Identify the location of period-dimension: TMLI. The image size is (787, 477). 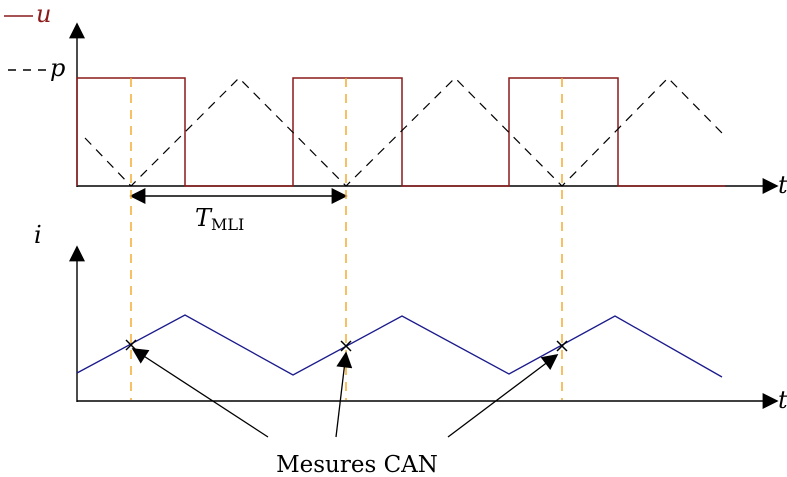
(238, 211).